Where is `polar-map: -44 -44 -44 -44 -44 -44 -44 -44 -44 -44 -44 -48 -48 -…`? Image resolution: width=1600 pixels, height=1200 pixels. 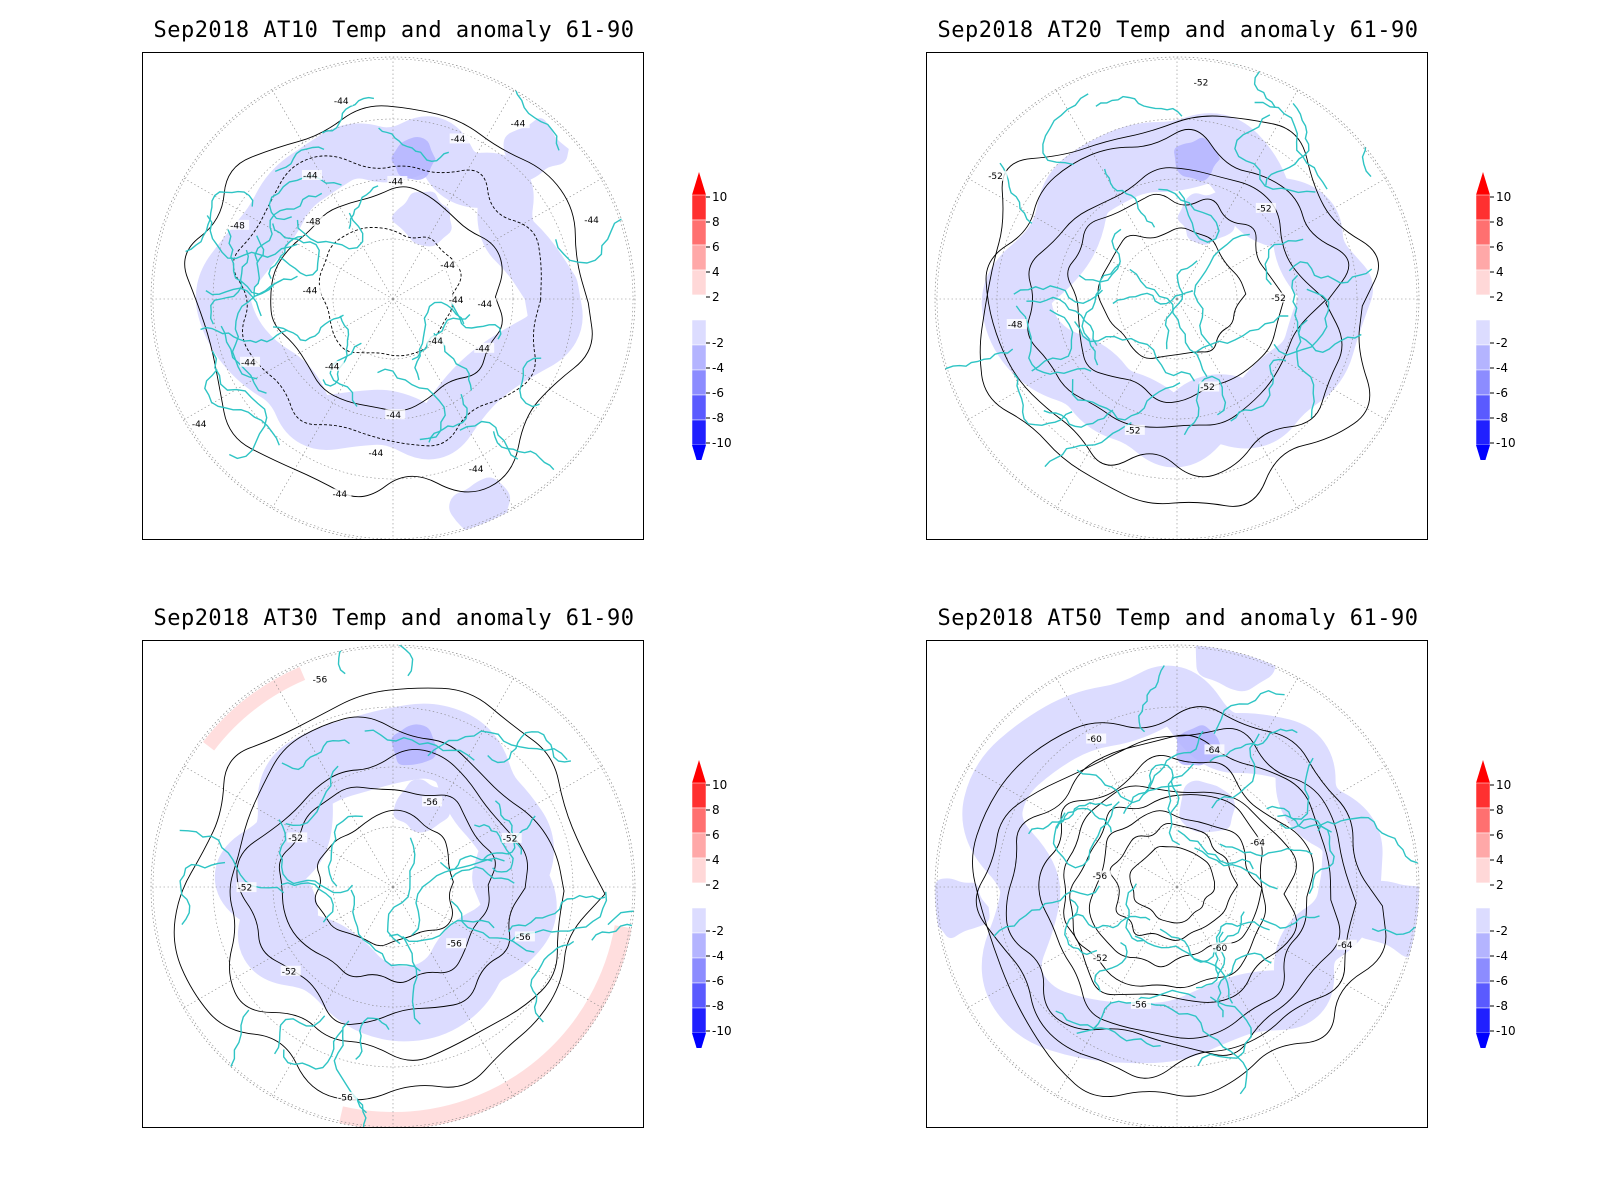
polar-map: -44 -44 -44 -44 -44 -44 -44 -44 -44 -44 -44 -48 -48 -… is located at coordinates (393, 296).